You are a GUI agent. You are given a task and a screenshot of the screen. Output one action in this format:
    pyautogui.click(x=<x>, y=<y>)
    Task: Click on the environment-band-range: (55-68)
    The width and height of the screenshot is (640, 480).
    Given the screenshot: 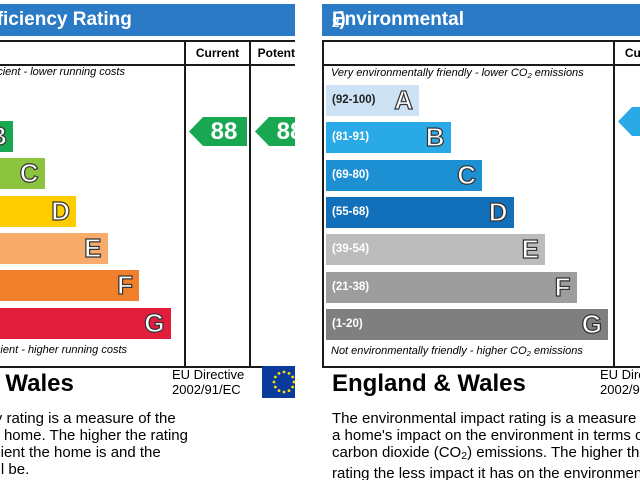 What is the action you would take?
    pyautogui.click(x=351, y=211)
    